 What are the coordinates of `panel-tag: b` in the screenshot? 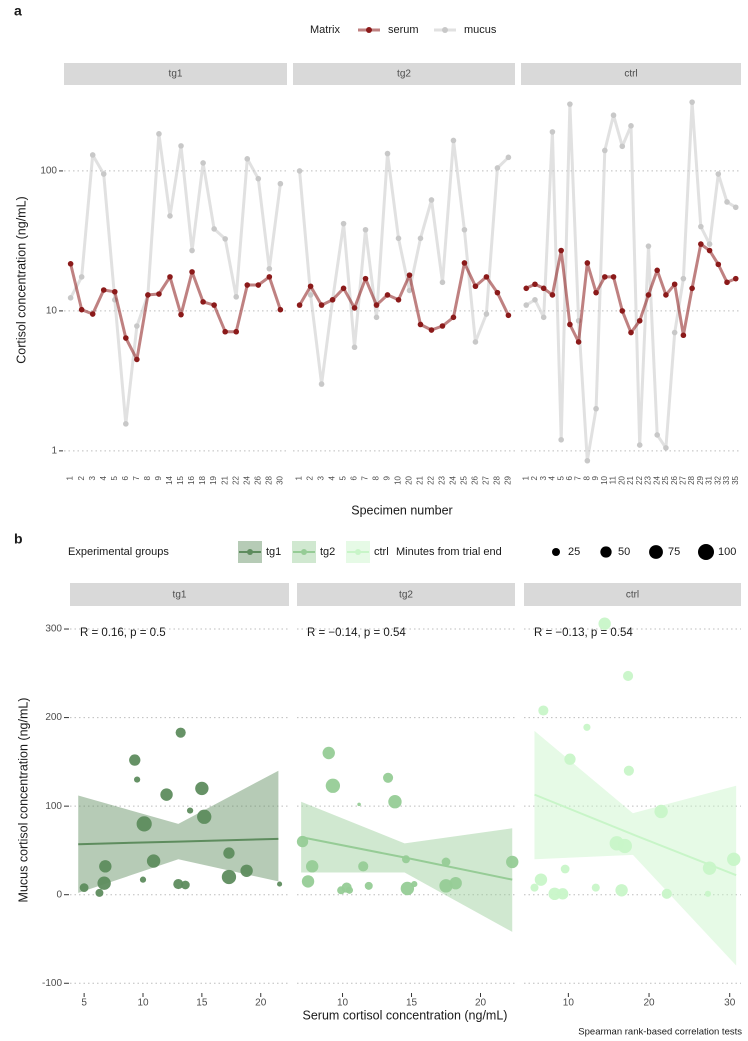 It's located at (18, 539).